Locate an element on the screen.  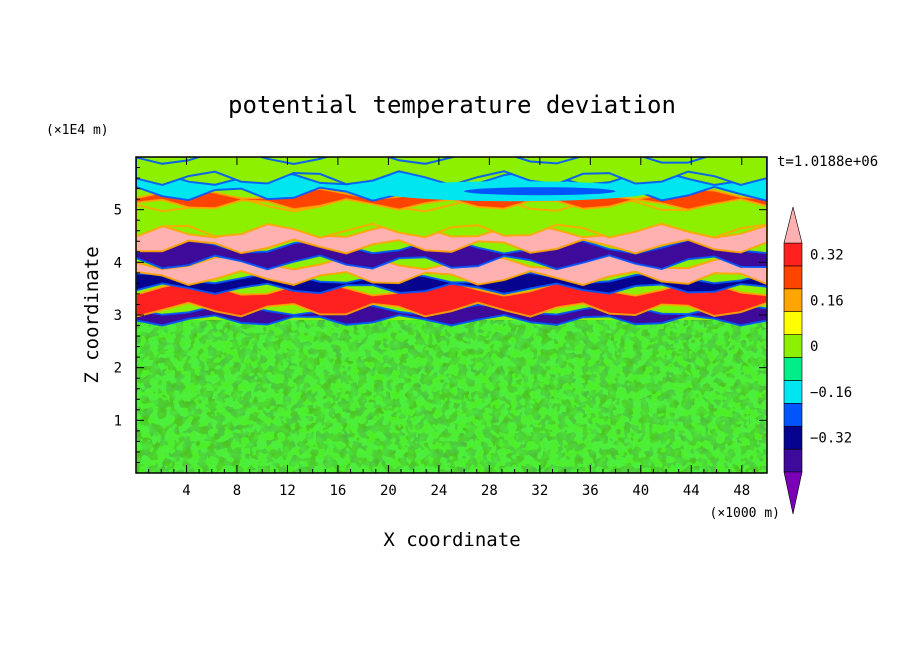
time-label: t=1.0188e+06 is located at coordinates (827, 162).